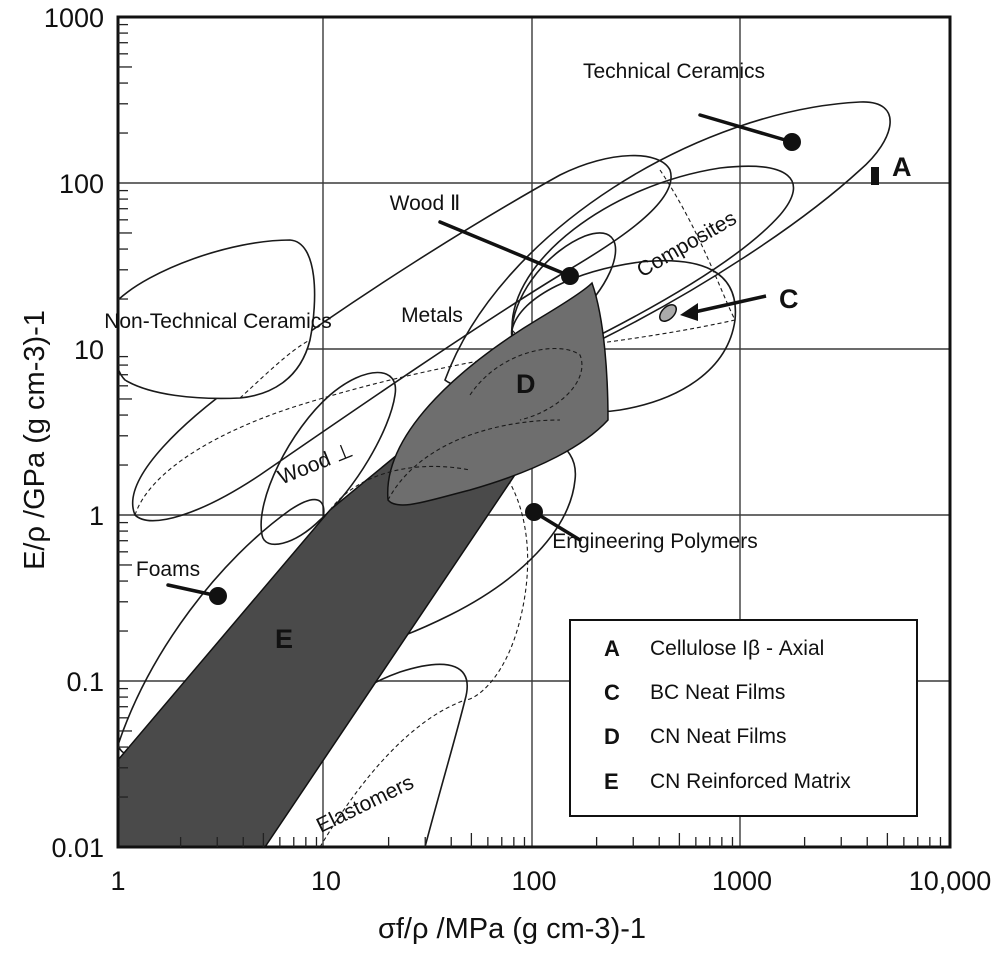  I want to click on x-tick-labels: 1 10 100 1000 10,000, so click(550, 881).